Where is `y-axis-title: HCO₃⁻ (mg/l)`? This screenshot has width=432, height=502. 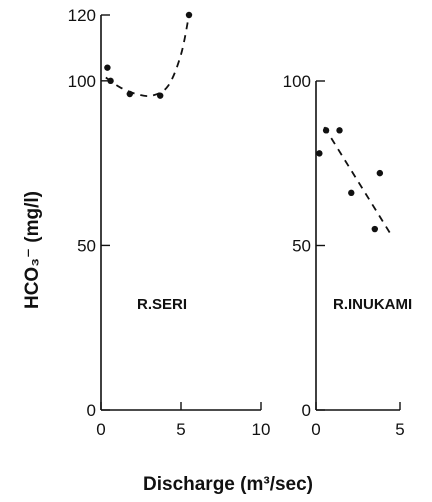
y-axis-title: HCO₃⁻ (mg/l) is located at coordinates (32, 250).